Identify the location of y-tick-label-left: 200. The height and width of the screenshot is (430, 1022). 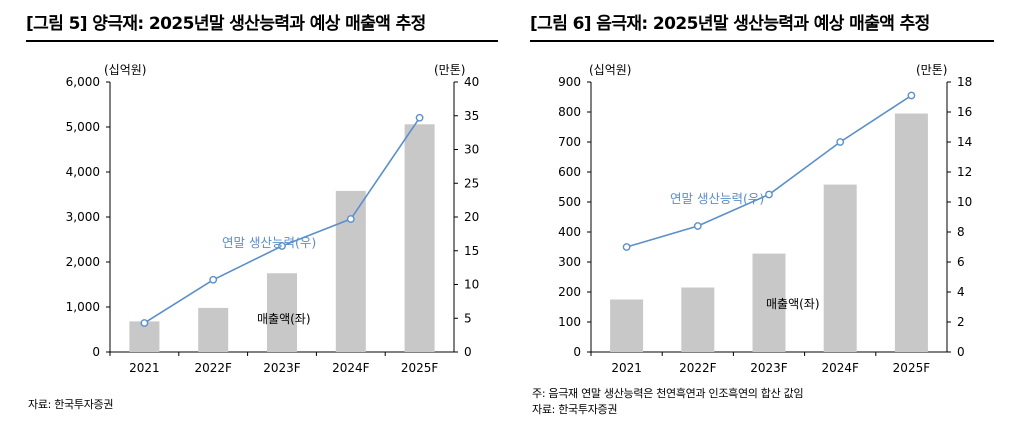
(569, 292).